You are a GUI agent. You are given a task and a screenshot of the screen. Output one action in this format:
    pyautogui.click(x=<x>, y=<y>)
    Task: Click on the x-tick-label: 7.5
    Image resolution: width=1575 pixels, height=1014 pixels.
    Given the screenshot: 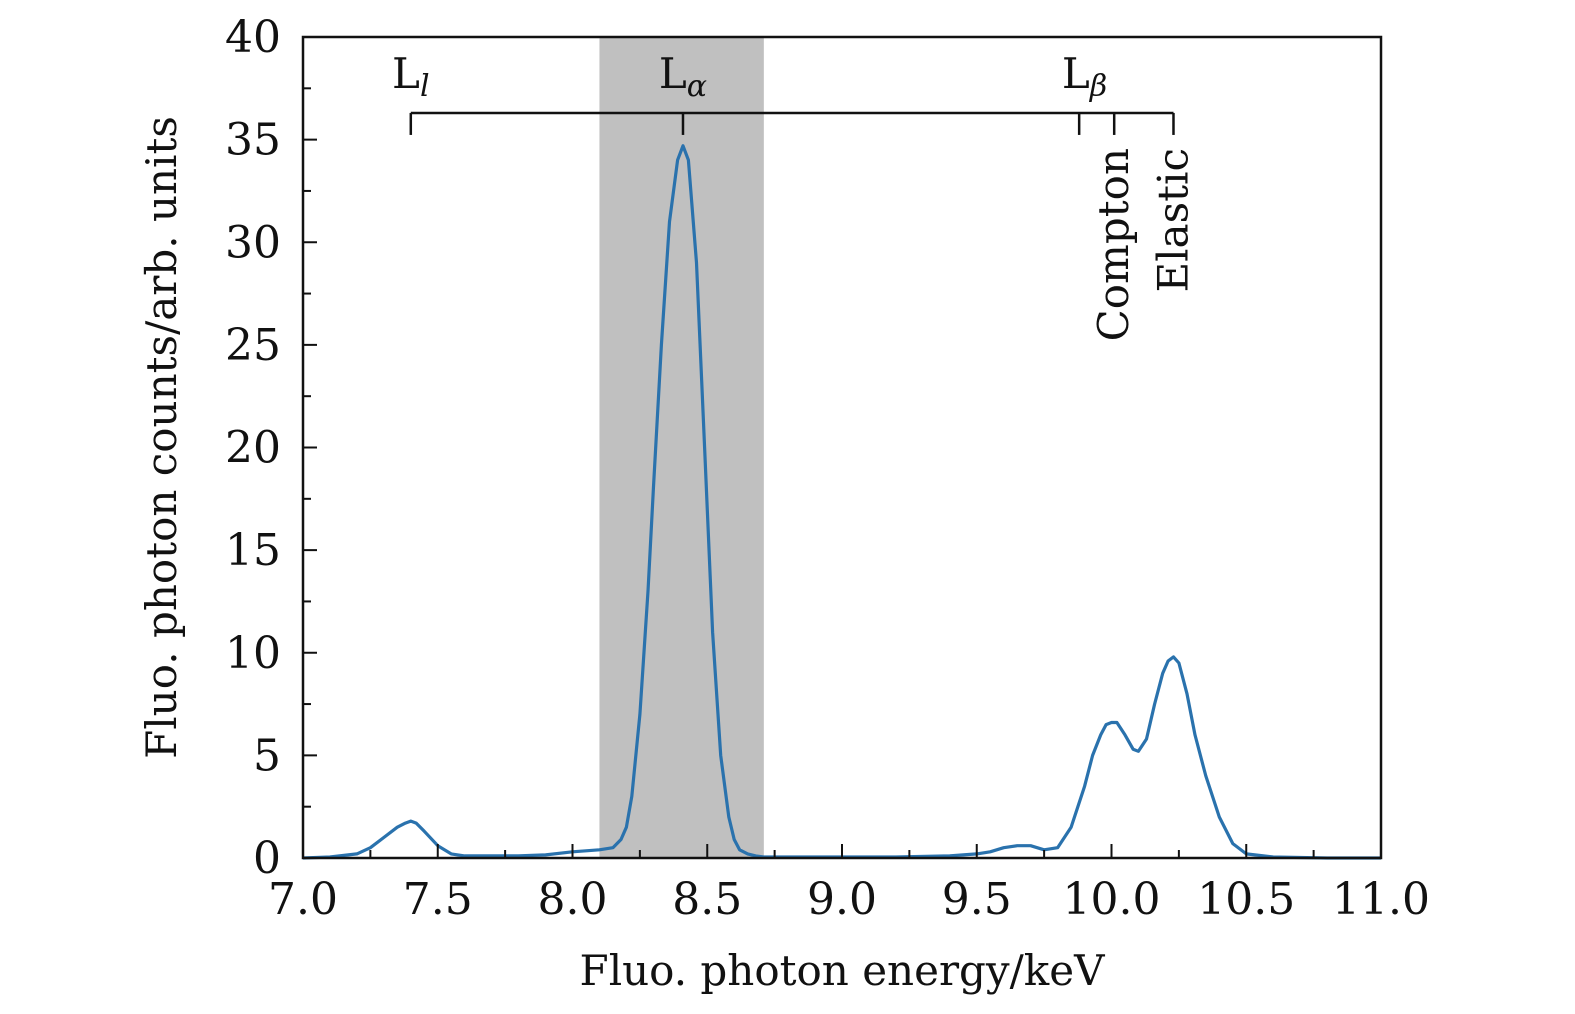 What is the action you would take?
    pyautogui.click(x=438, y=899)
    